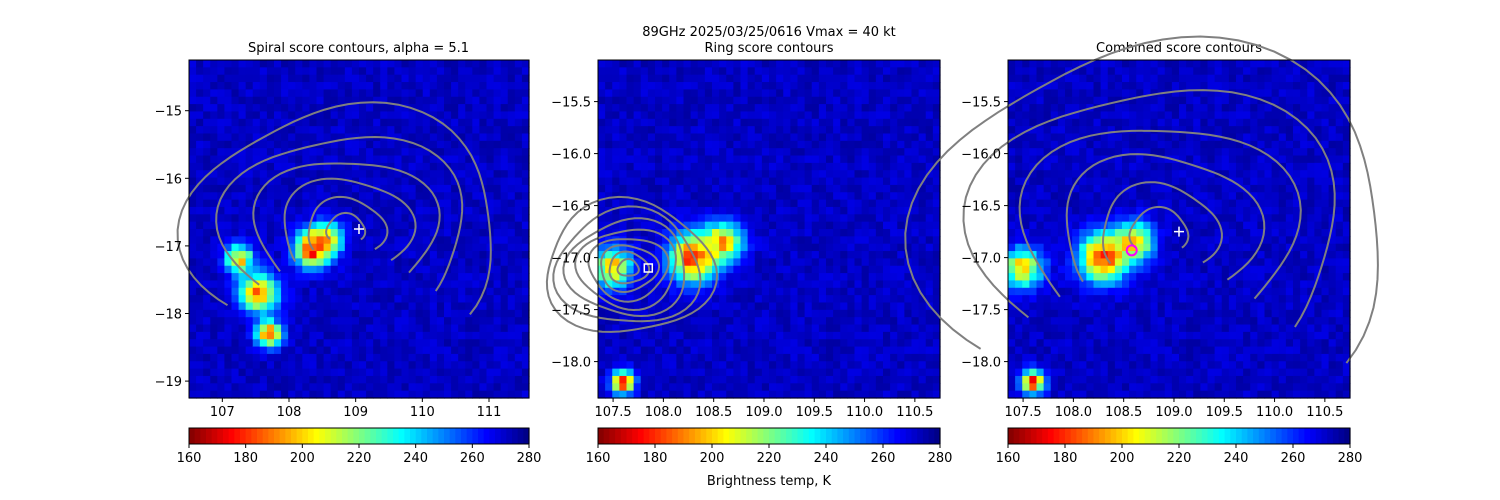  Describe the element at coordinates (222, 412) in the screenshot. I see `x-tick-label: 107` at that location.